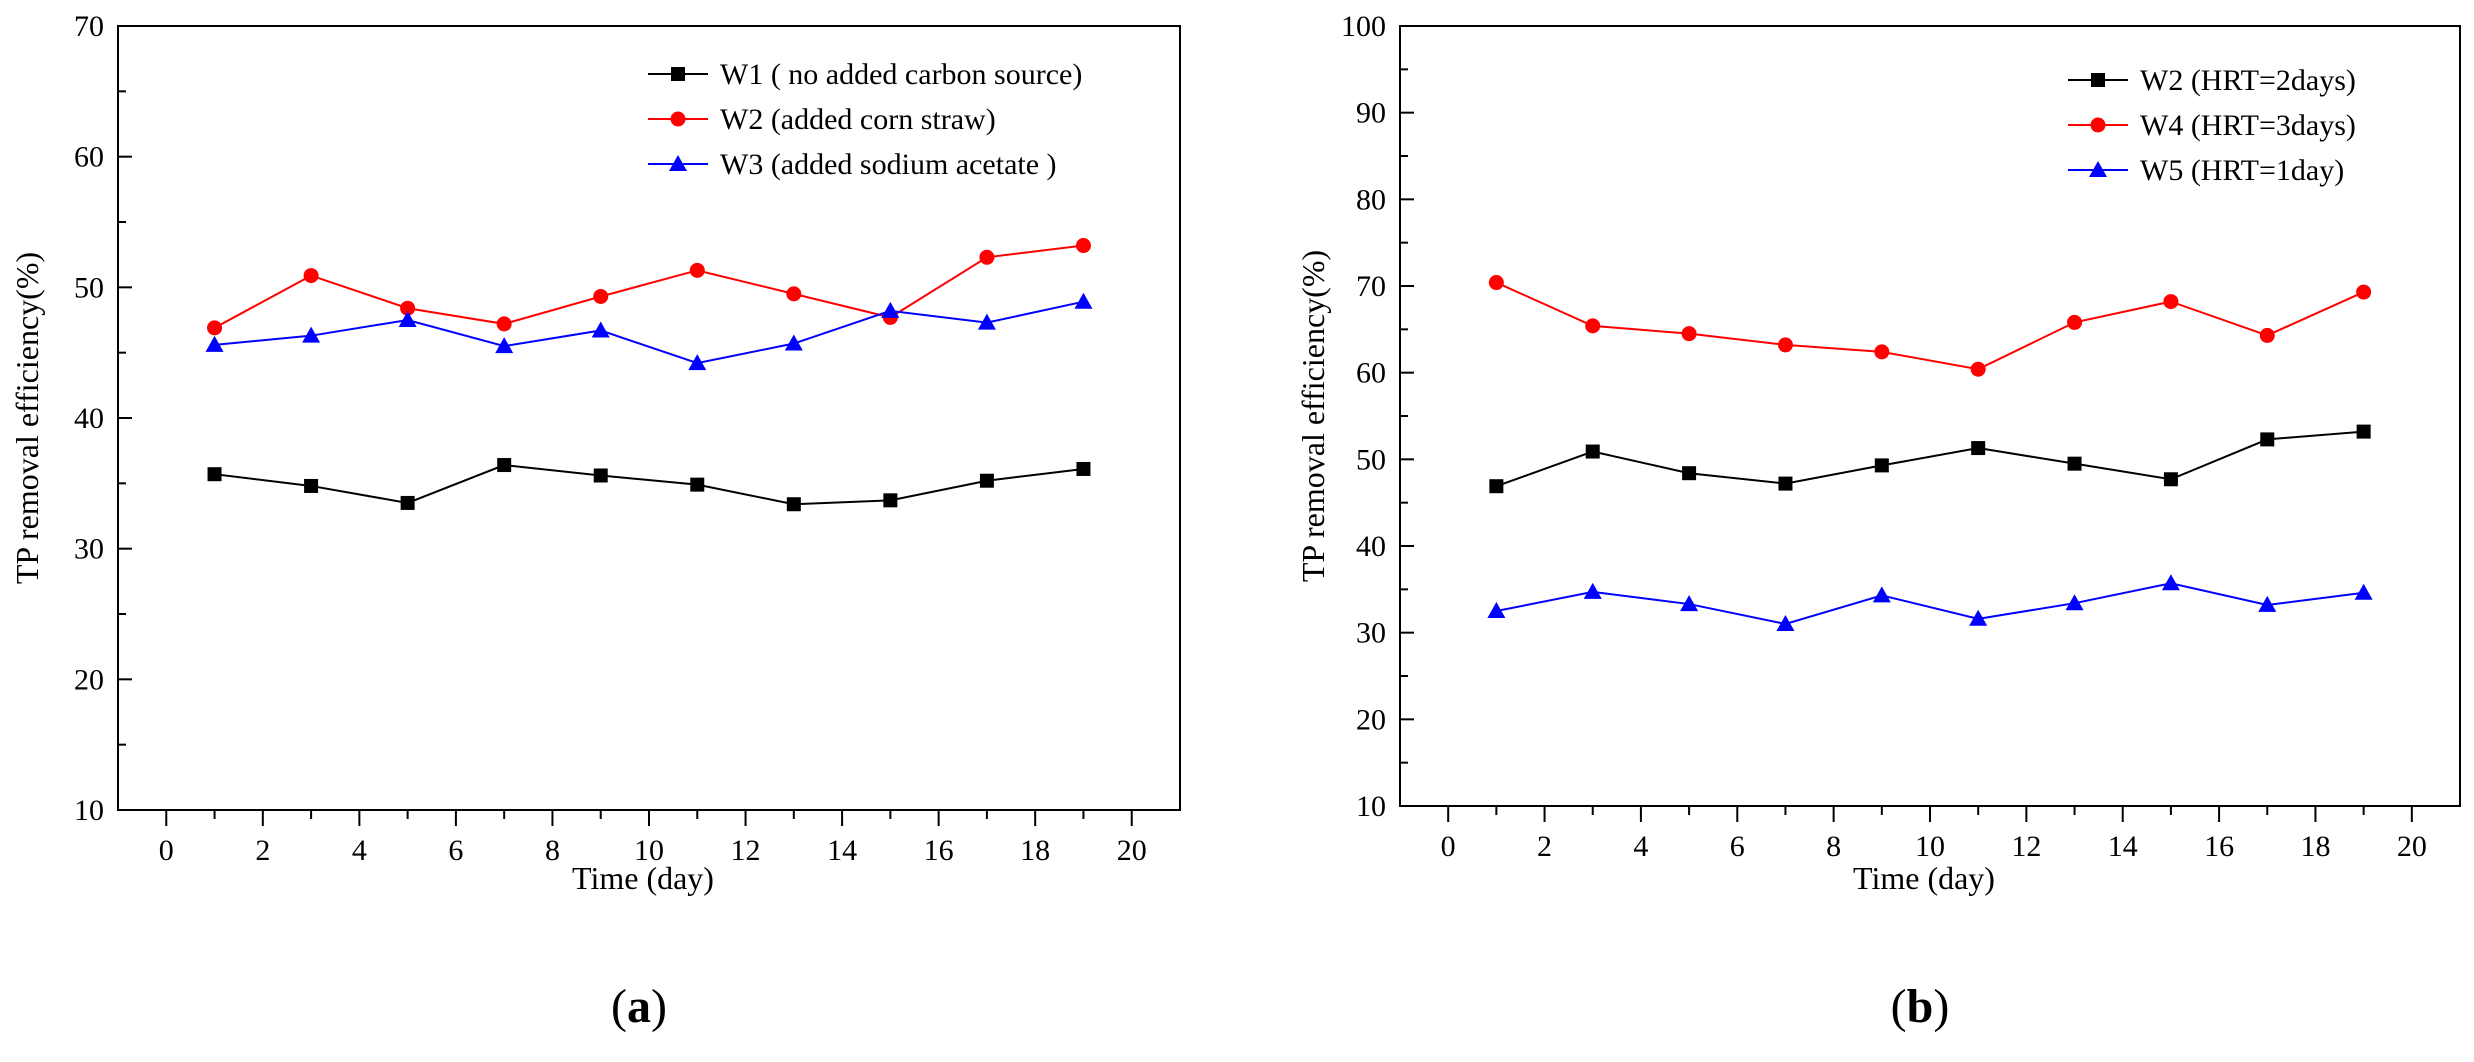  What do you see at coordinates (639, 1006) in the screenshot?
I see `panel-label-a: (a)` at bounding box center [639, 1006].